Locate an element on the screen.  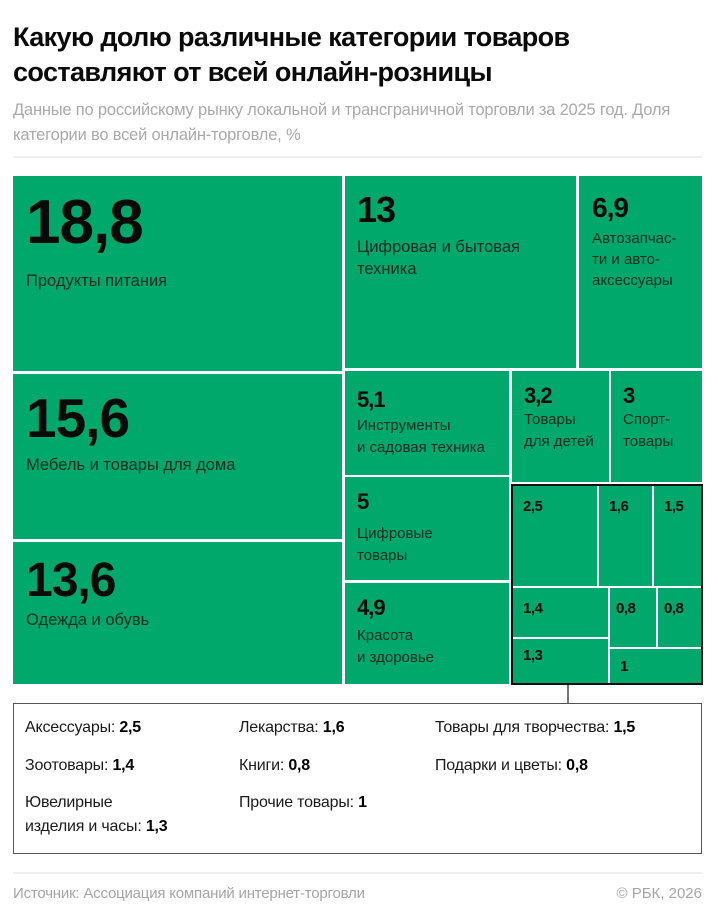
legend-item-books: Книги: 0,8 is located at coordinates (274, 766).